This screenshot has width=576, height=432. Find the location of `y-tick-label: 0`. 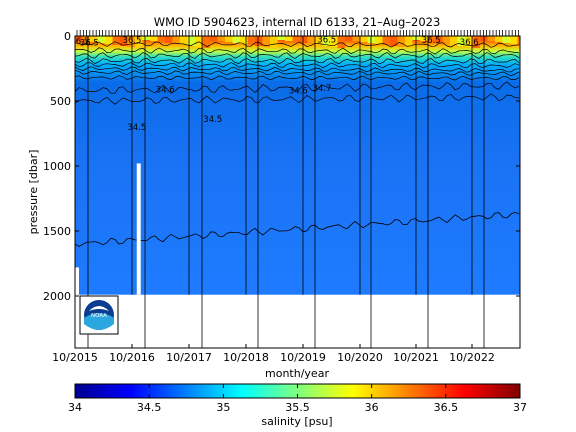

y-tick-label: 0 is located at coordinates (67, 36).